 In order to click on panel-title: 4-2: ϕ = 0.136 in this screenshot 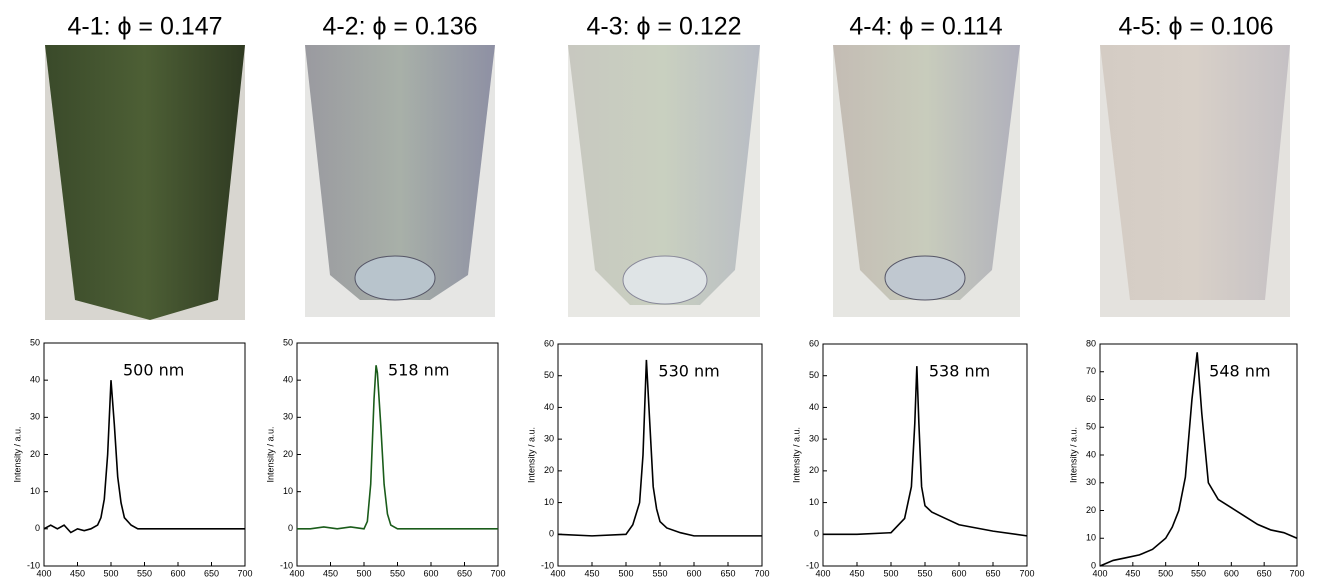, I will do `click(399, 27)`.